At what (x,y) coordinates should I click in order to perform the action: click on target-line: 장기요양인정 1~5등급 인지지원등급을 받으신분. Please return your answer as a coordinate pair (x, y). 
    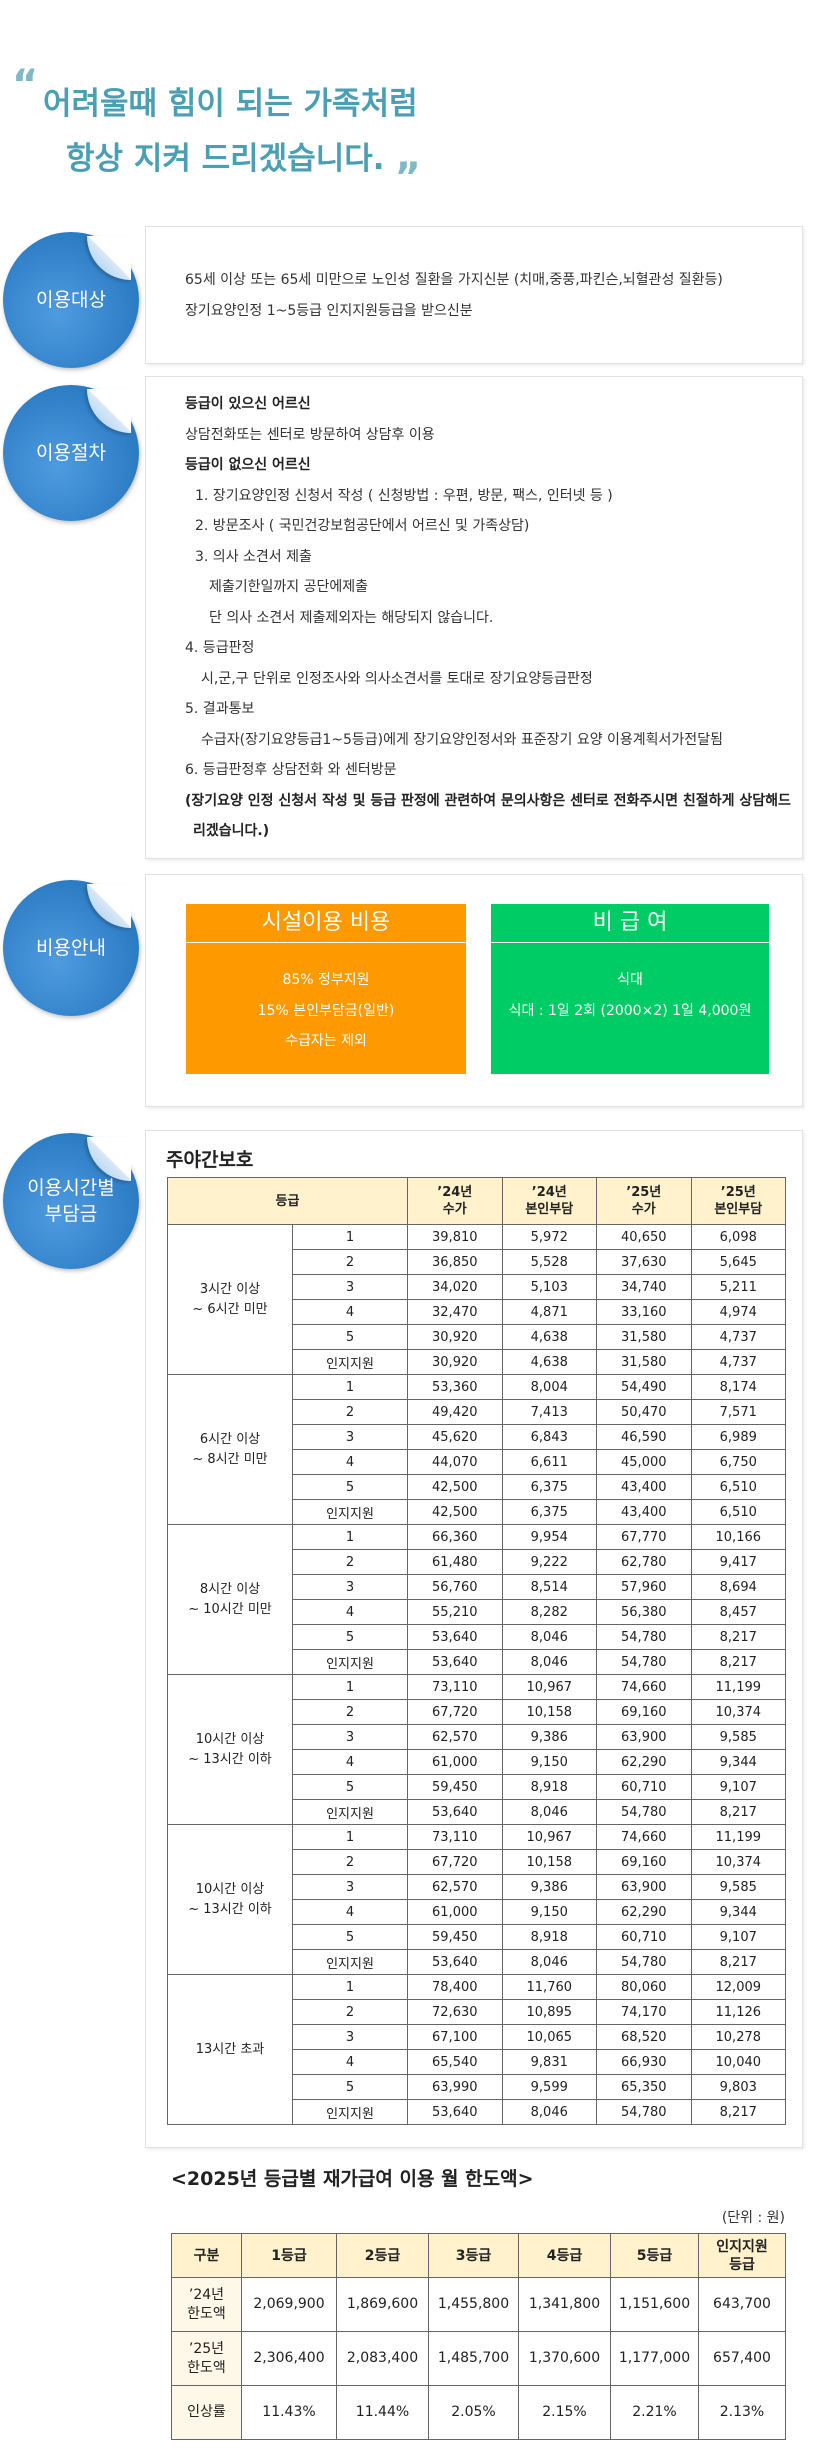
    Looking at the image, I should click on (329, 310).